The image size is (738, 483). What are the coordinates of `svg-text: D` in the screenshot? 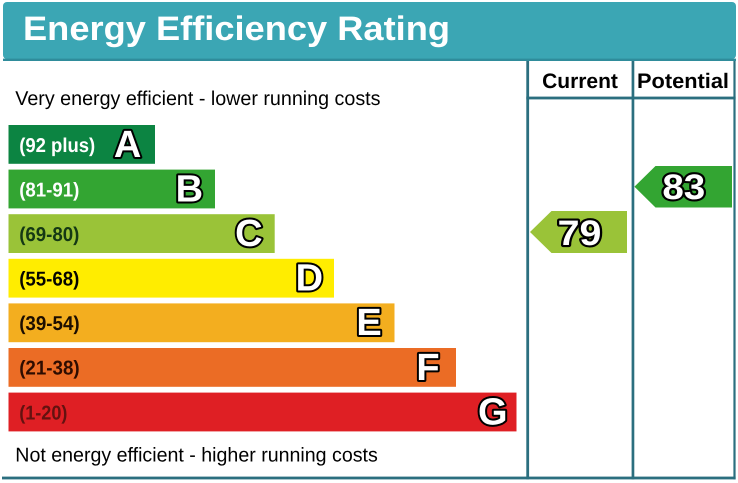 It's located at (309, 279).